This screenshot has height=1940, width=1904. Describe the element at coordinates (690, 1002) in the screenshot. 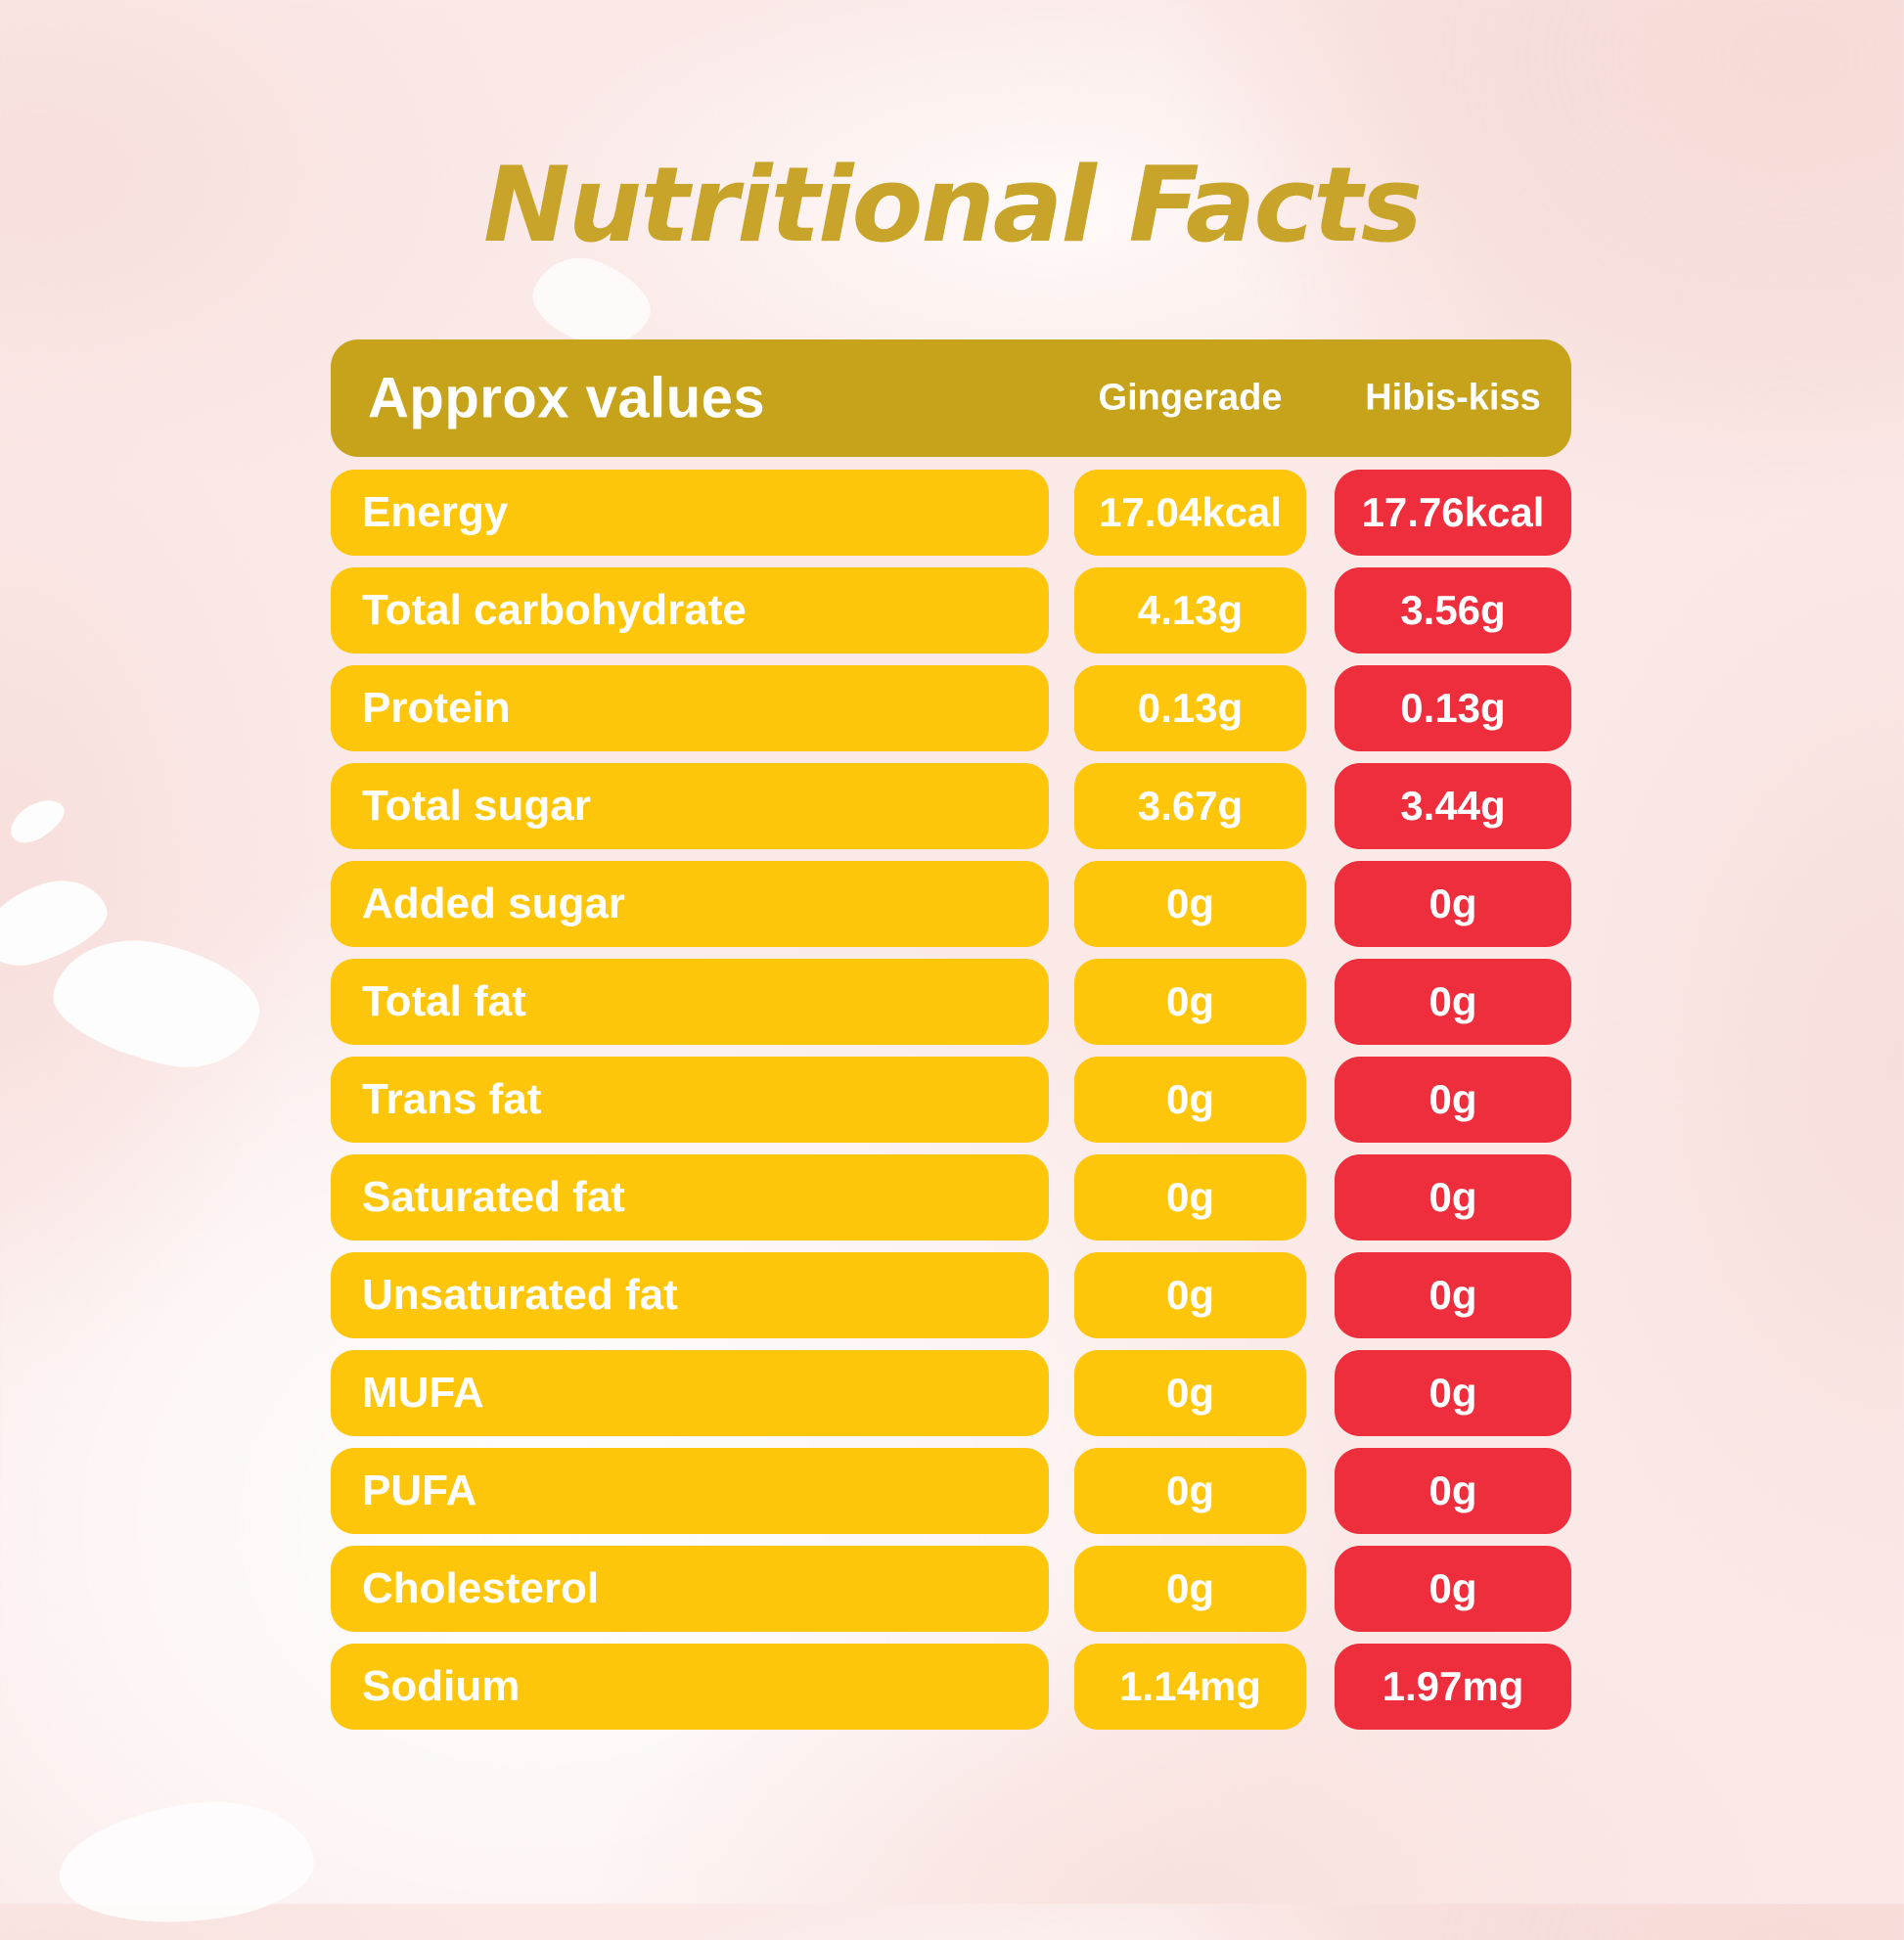

I see `row-label-pill: Total fat` at that location.